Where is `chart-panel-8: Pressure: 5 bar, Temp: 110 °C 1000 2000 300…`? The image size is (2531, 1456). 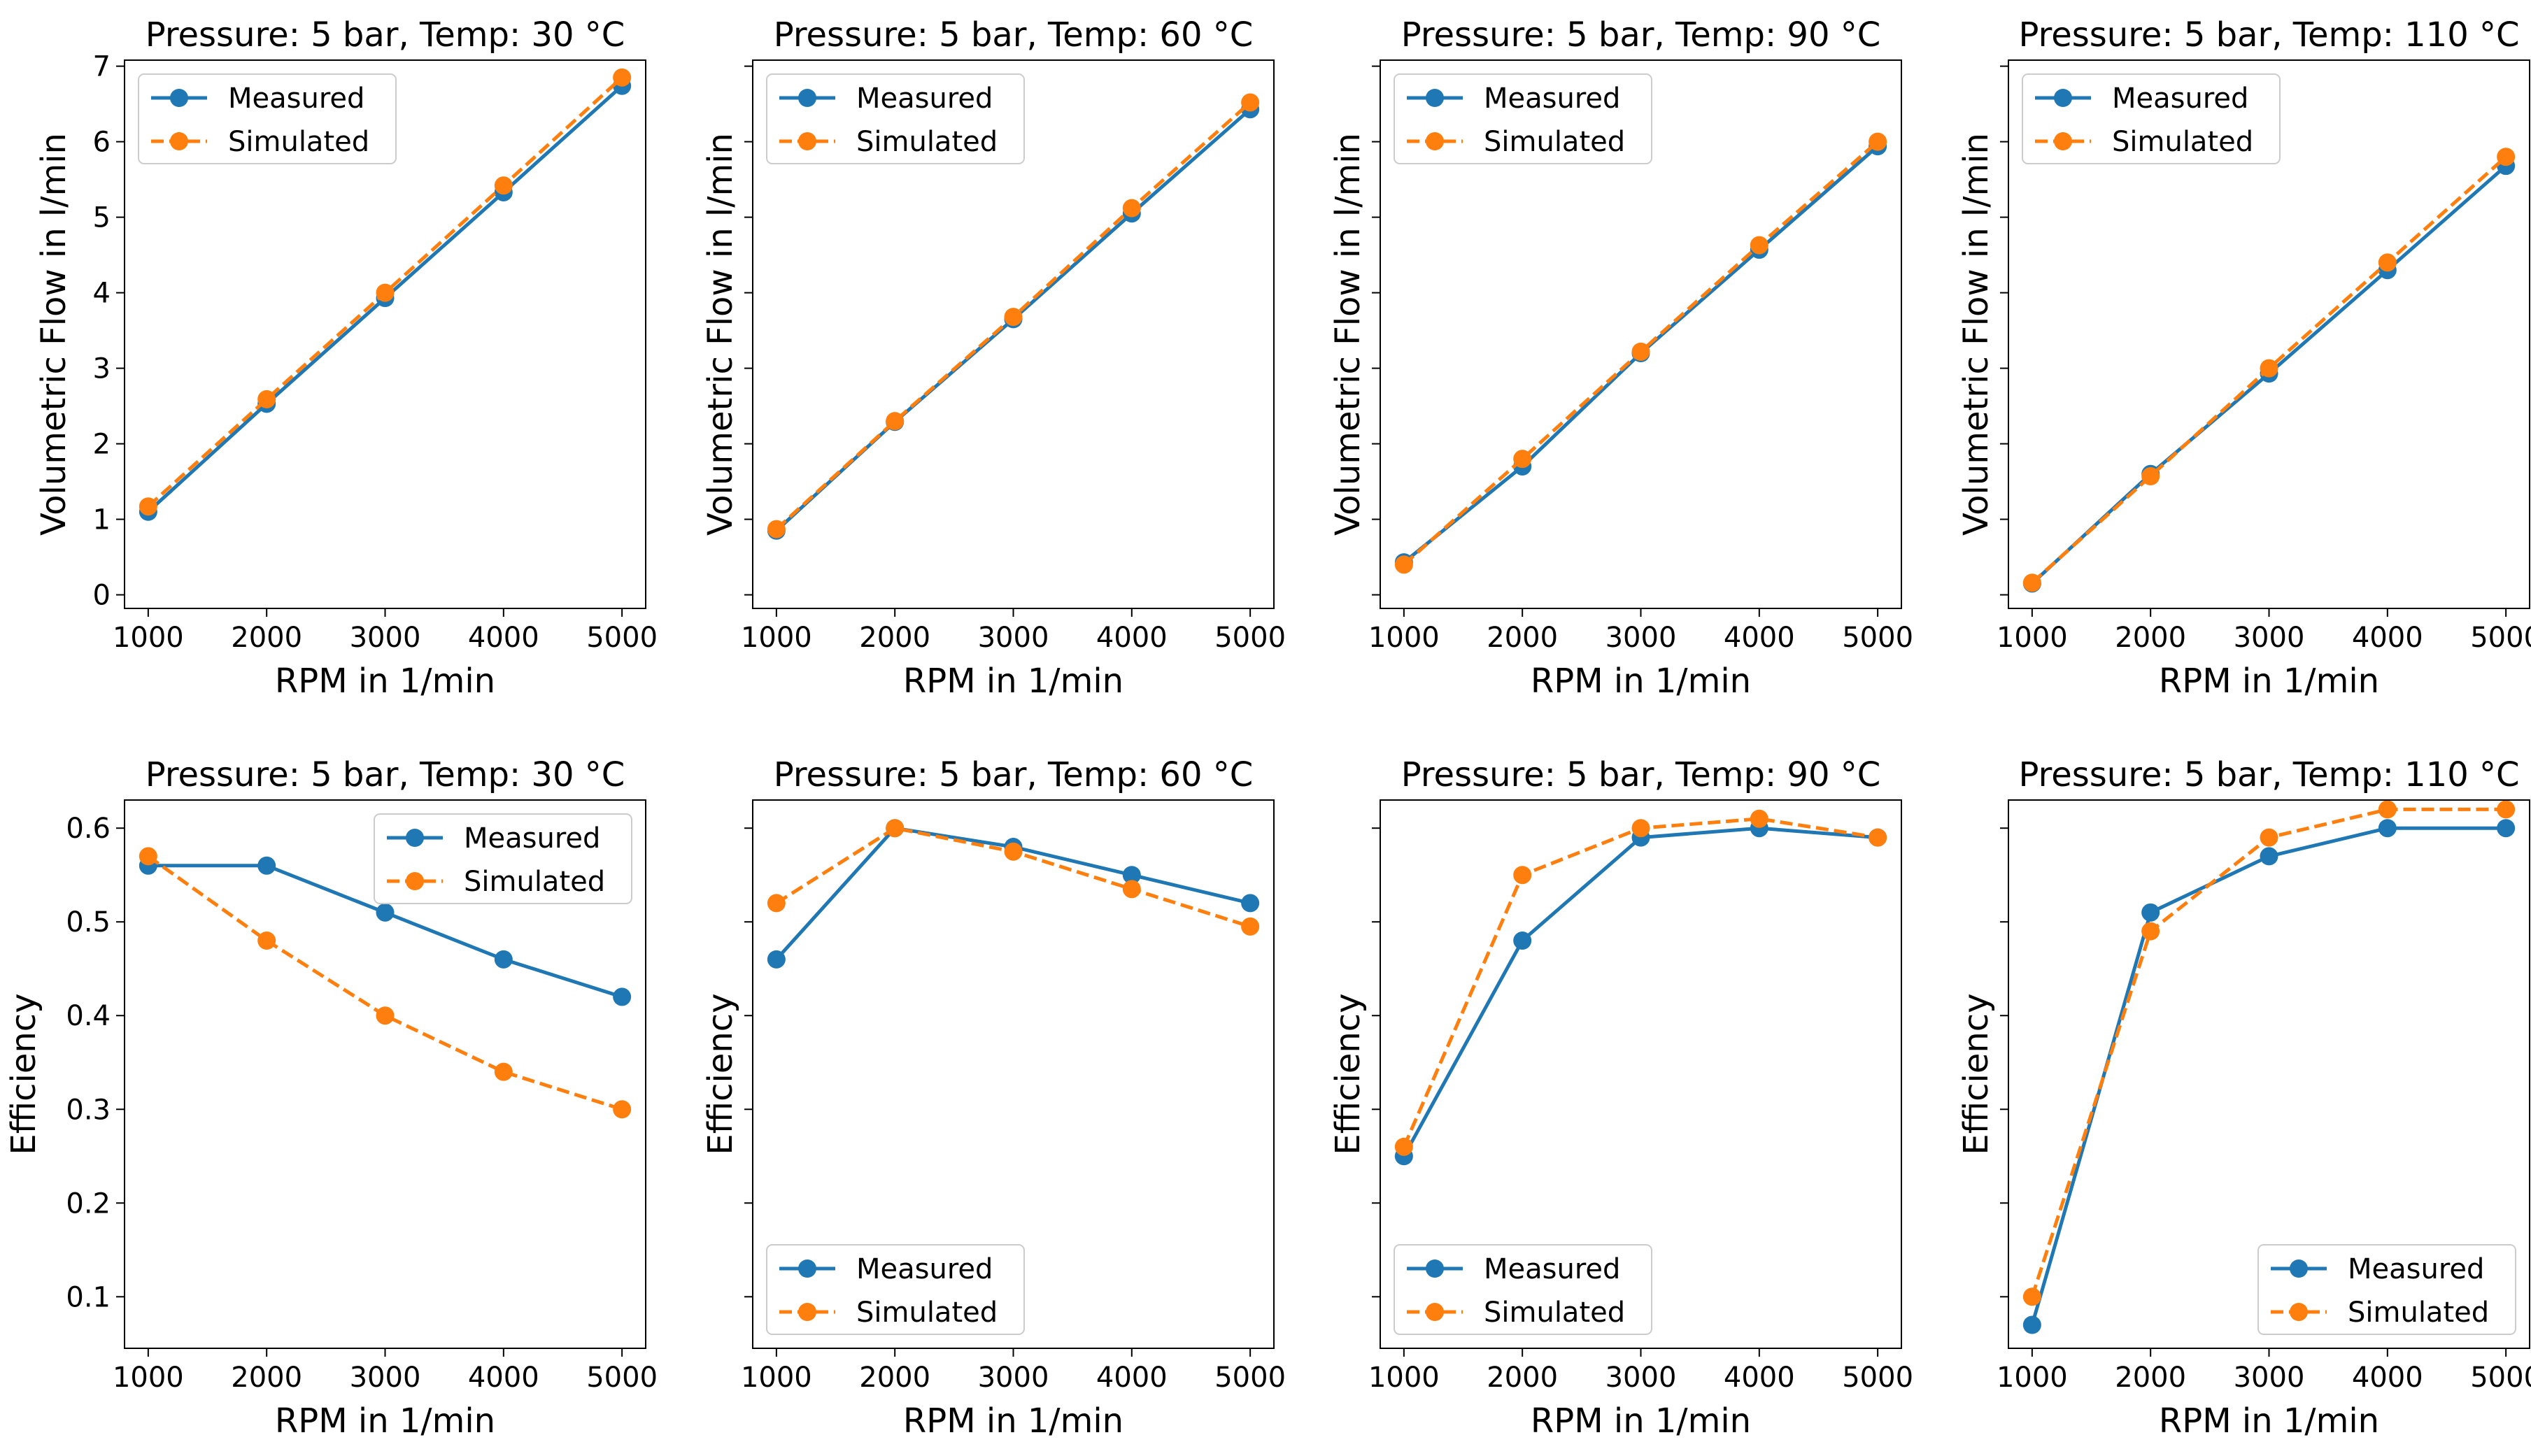
chart-panel-8: Pressure: 5 bar, Temp: 110 °C 1000 2000 300… is located at coordinates (2244, 1098).